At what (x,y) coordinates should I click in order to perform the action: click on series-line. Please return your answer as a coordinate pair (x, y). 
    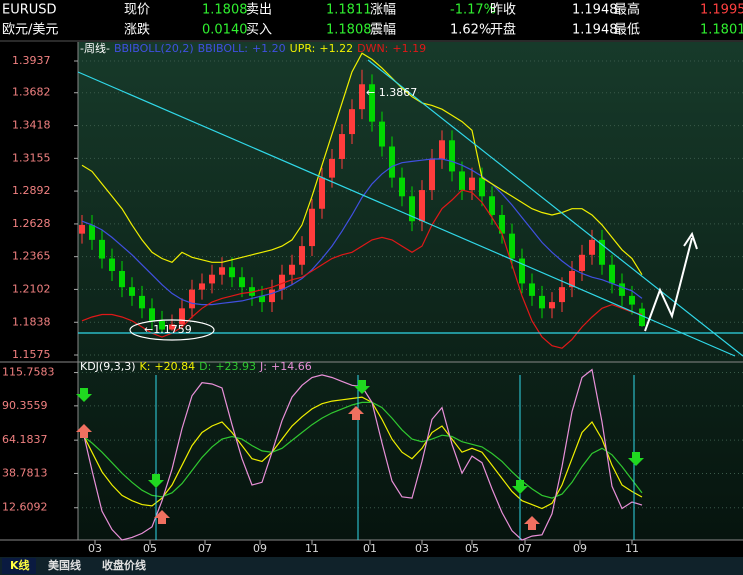
    Looking at the image, I should click on (362, 450).